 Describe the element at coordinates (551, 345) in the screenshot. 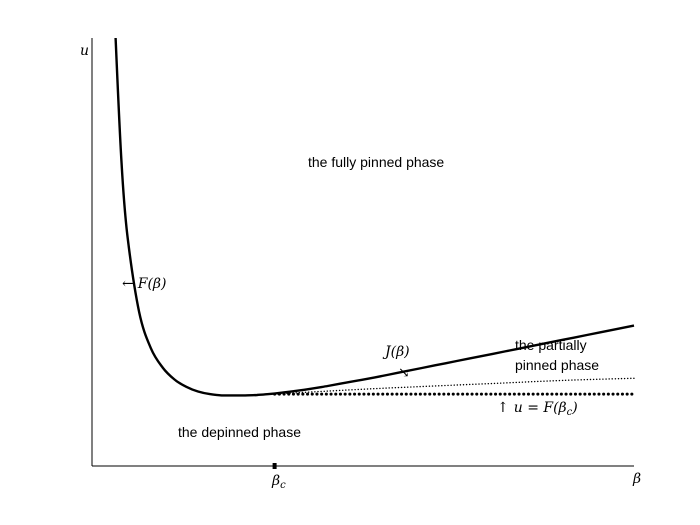

I see `partially-pinned-phase-label-line1: the partially` at that location.